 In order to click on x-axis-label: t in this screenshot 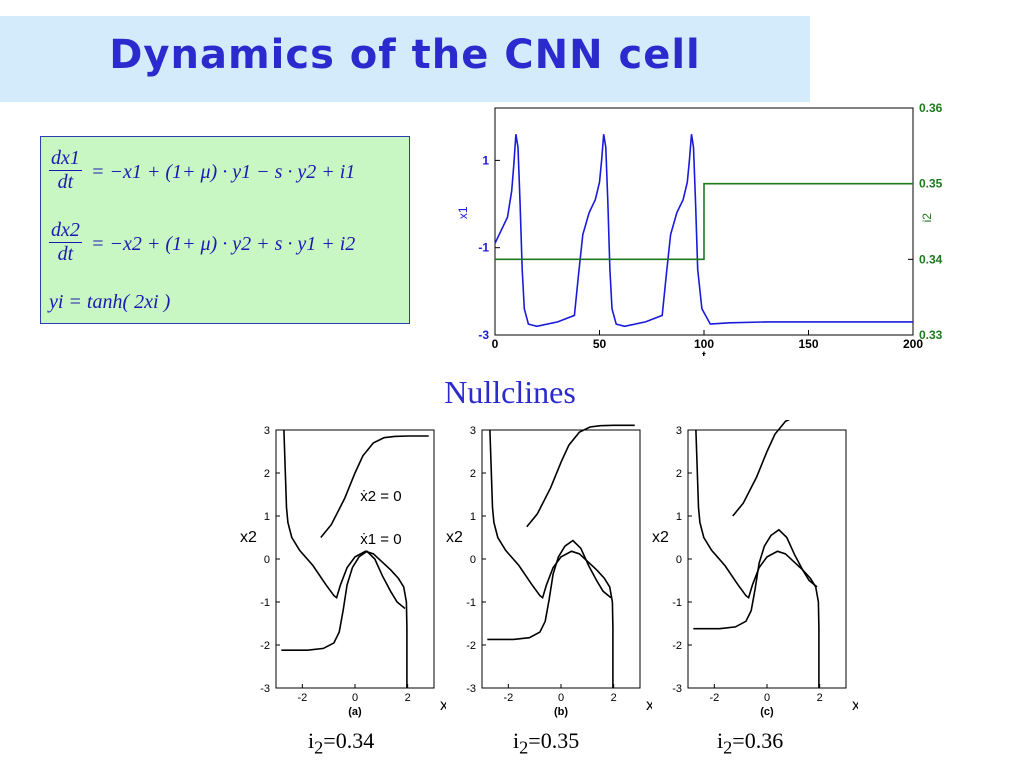, I will do `click(704, 353)`.